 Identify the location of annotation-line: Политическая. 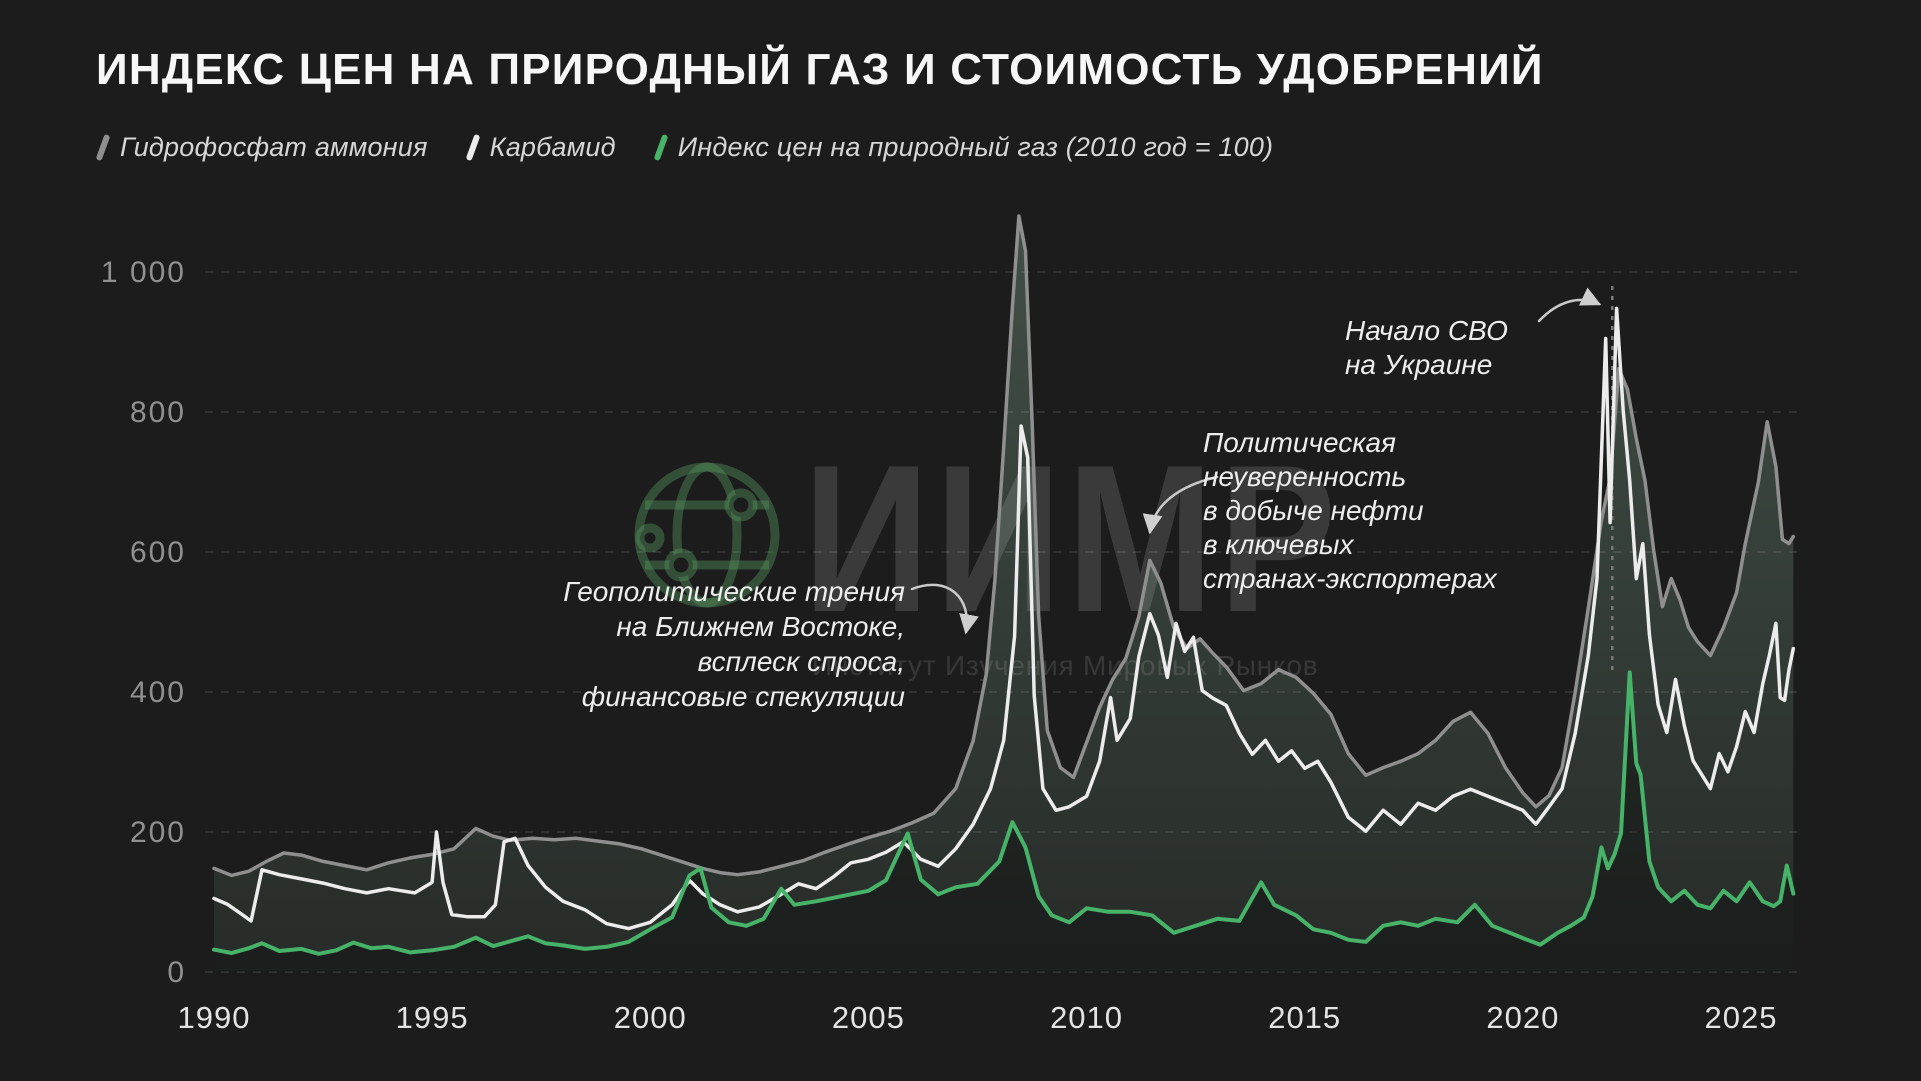
(1300, 442).